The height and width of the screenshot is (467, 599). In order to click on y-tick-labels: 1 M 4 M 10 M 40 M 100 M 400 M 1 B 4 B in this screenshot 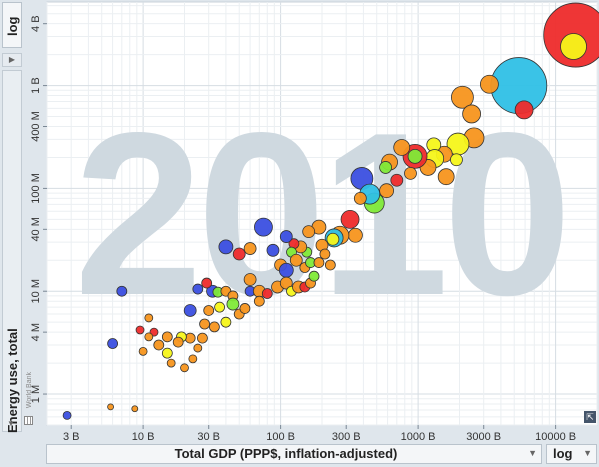, I will do `click(38, 209)`.